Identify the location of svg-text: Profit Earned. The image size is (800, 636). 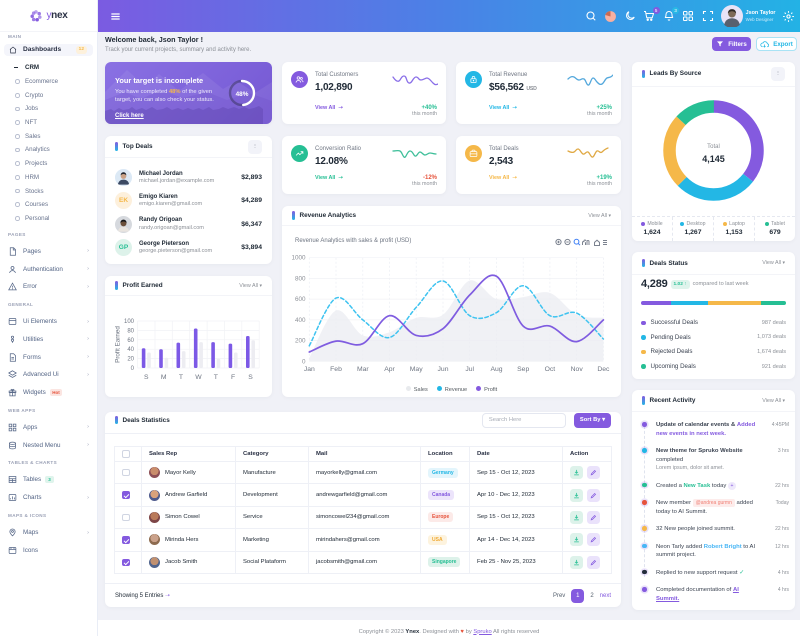
(118, 344).